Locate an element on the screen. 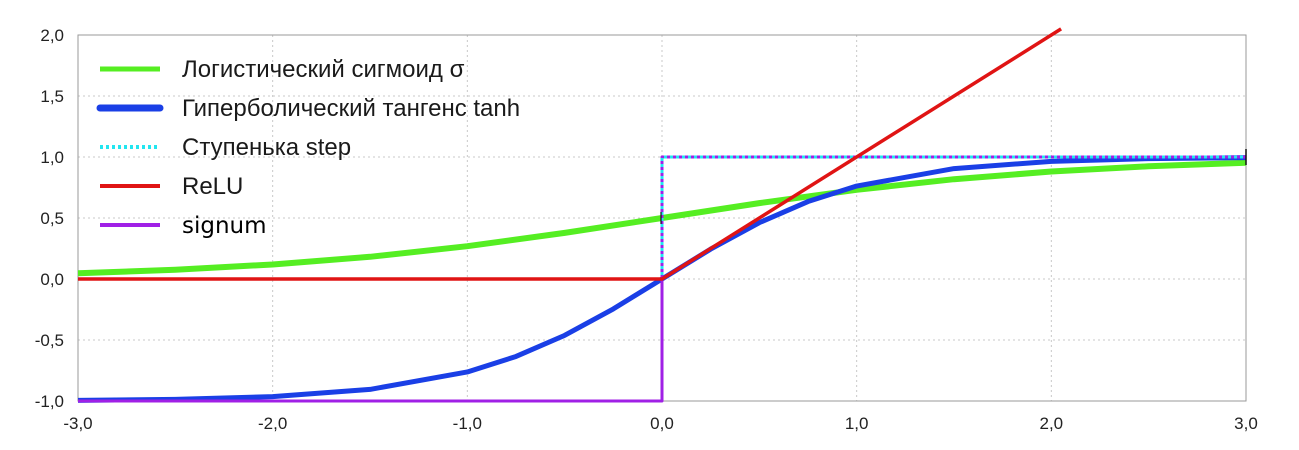 The width and height of the screenshot is (1299, 450). x-tick-label: 1,0 is located at coordinates (857, 423).